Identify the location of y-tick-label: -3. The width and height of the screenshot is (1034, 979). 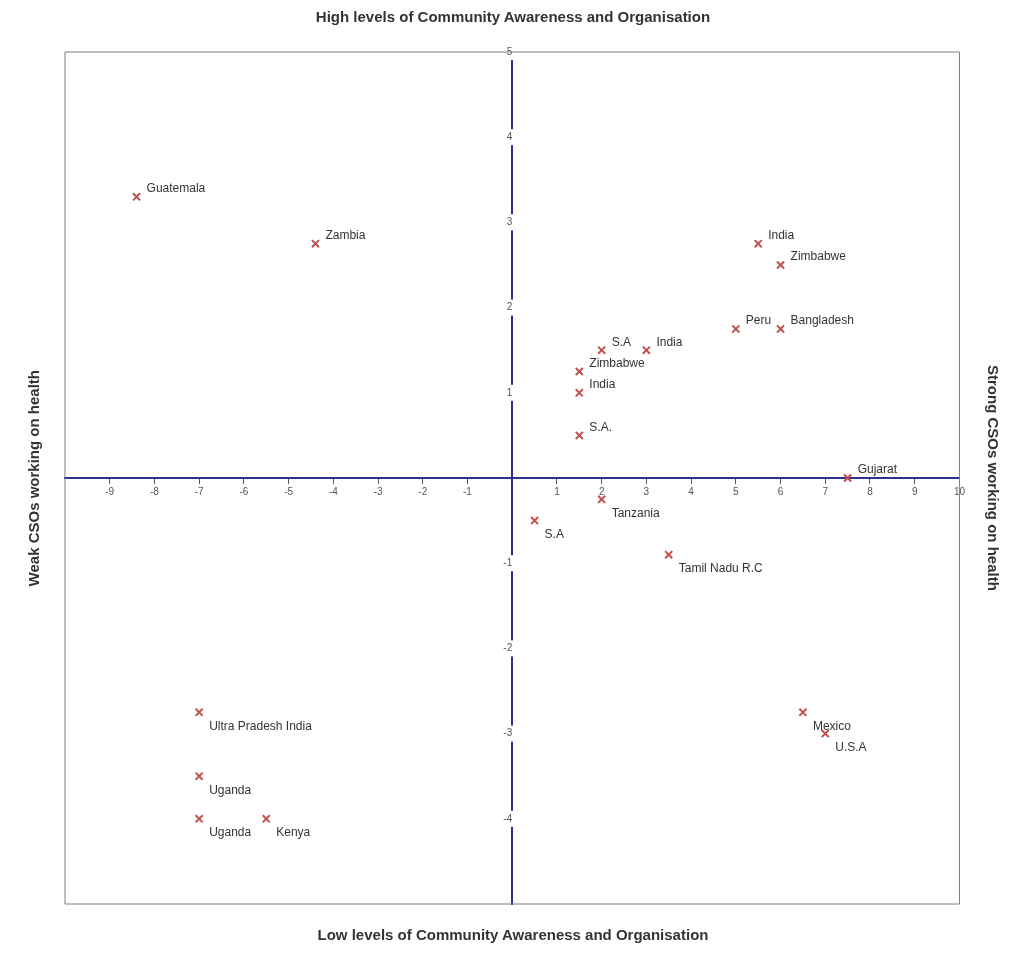
(508, 733).